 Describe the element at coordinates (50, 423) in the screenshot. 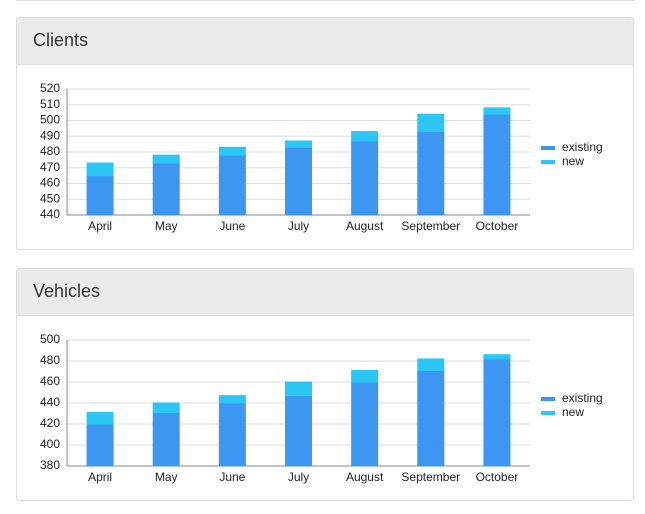

I see `y-tick-label: 420` at that location.